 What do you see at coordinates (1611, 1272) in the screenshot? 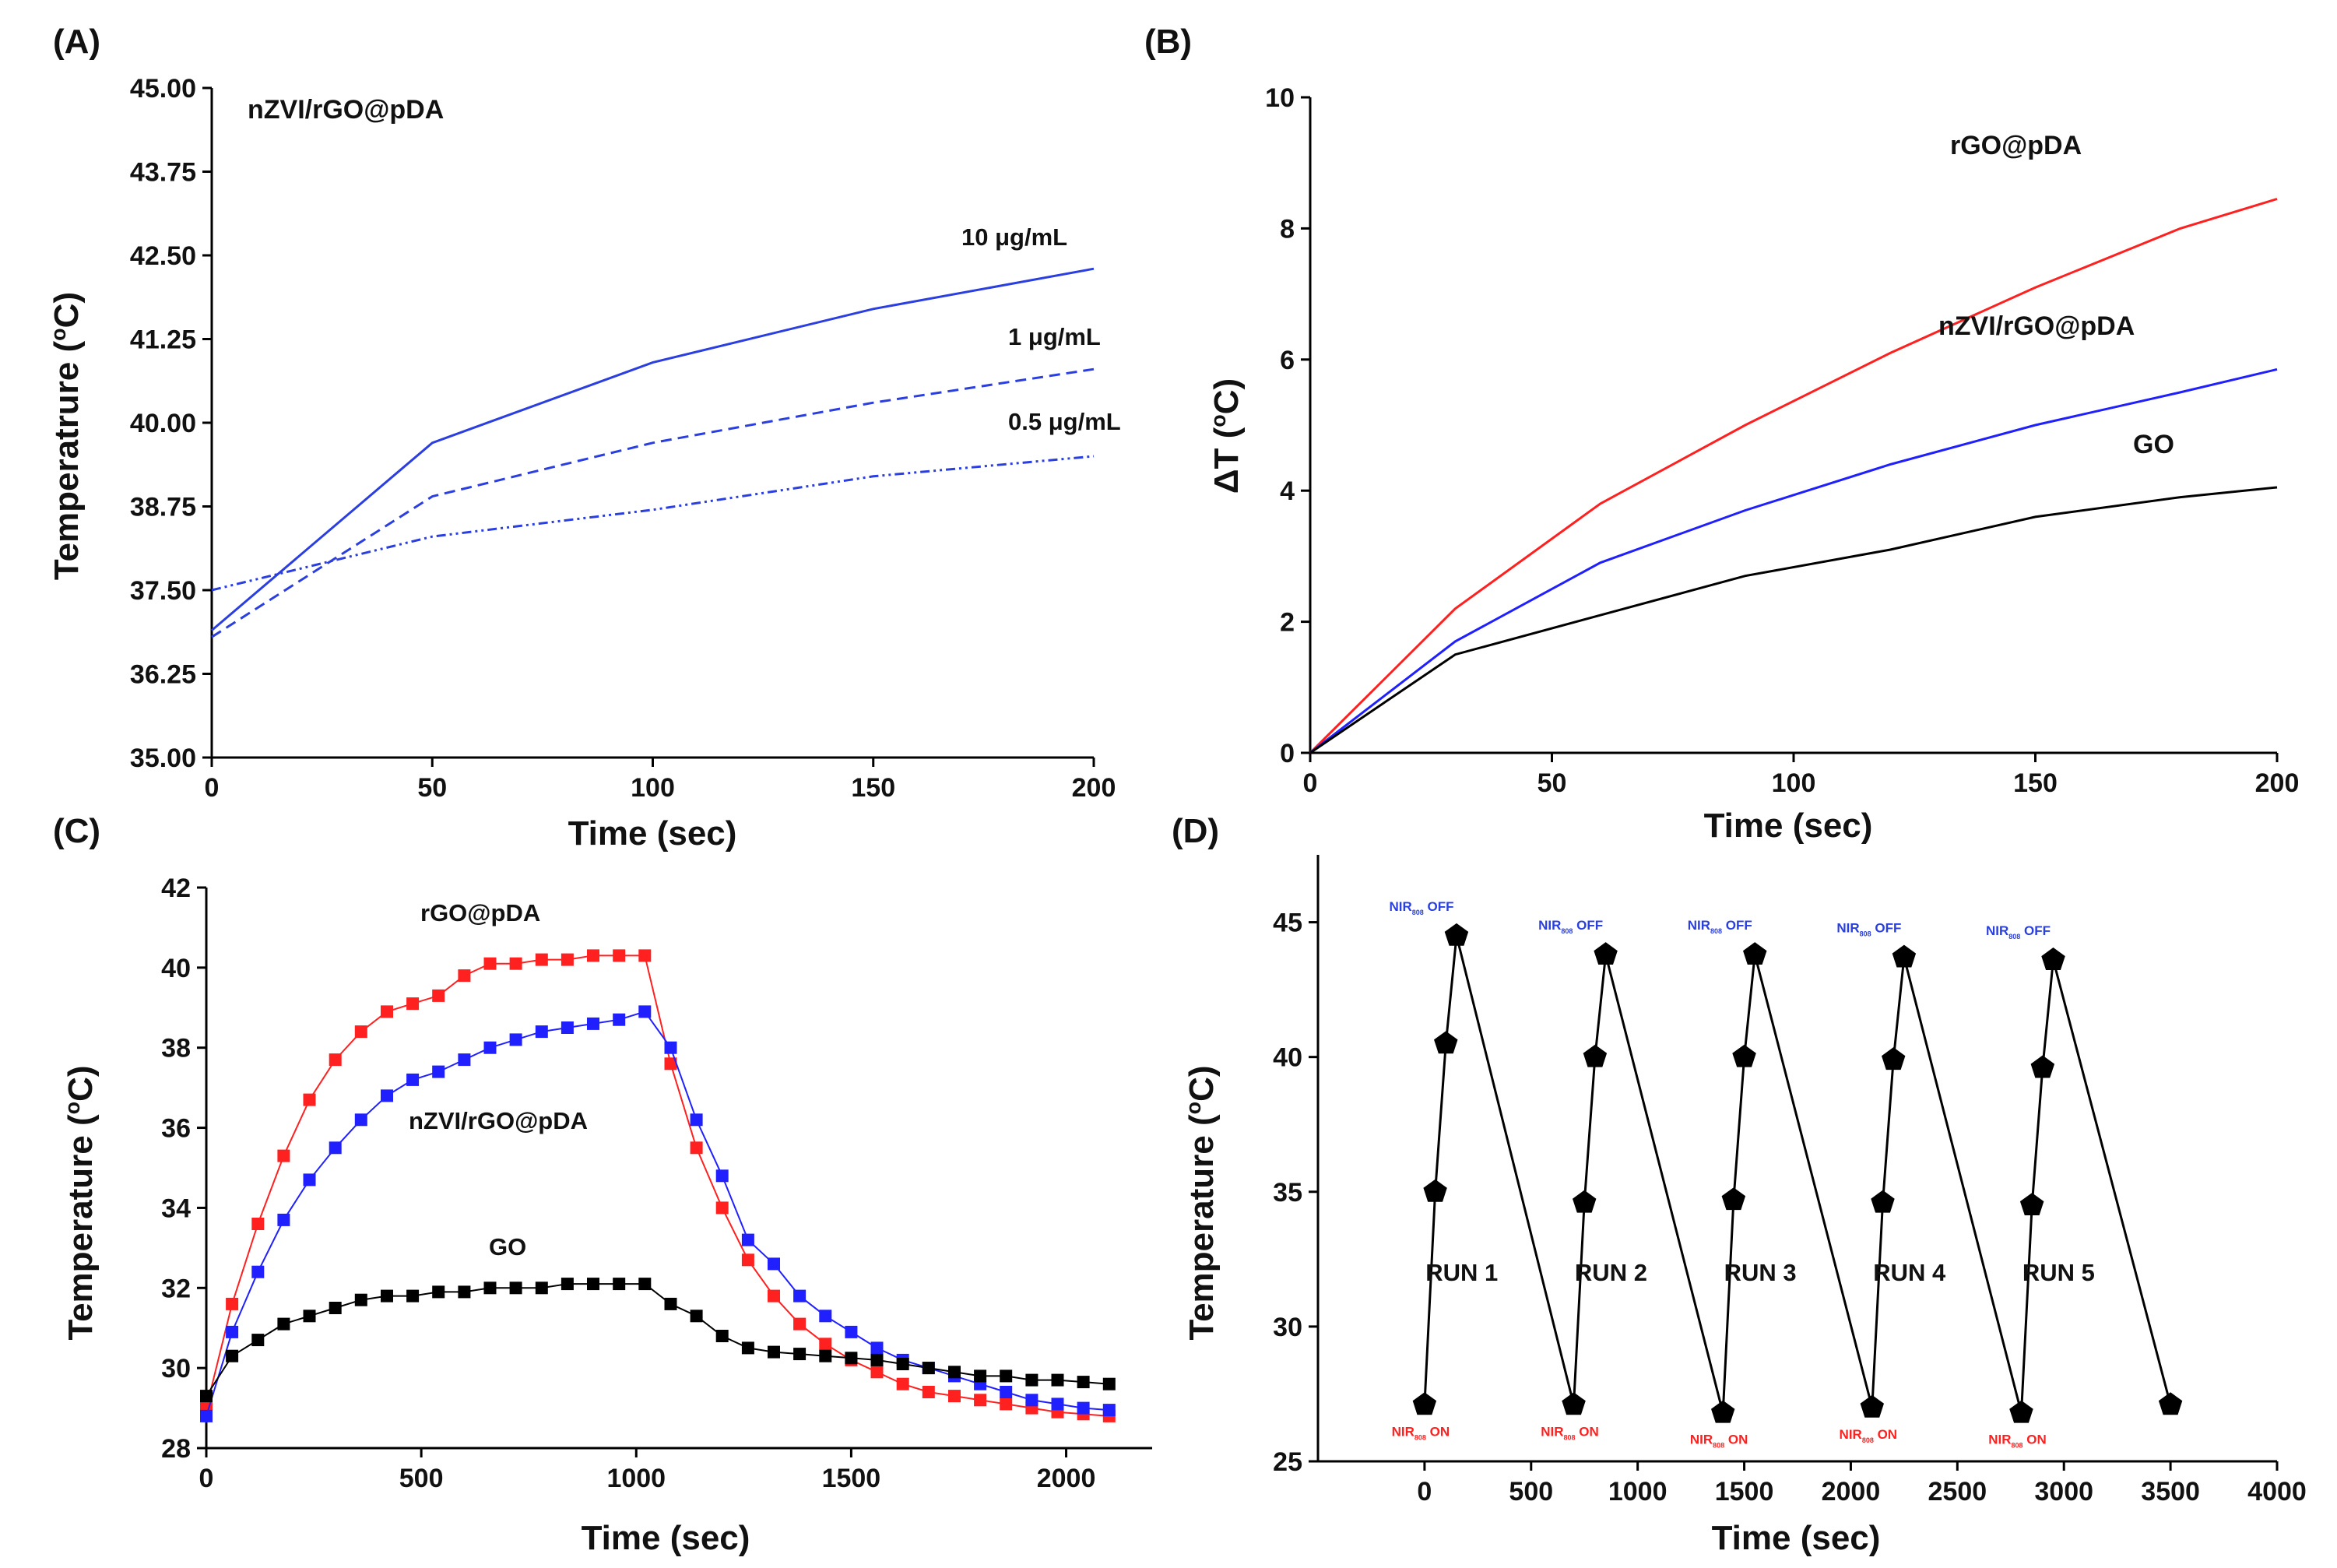
I see `run-label: RUN 2` at bounding box center [1611, 1272].